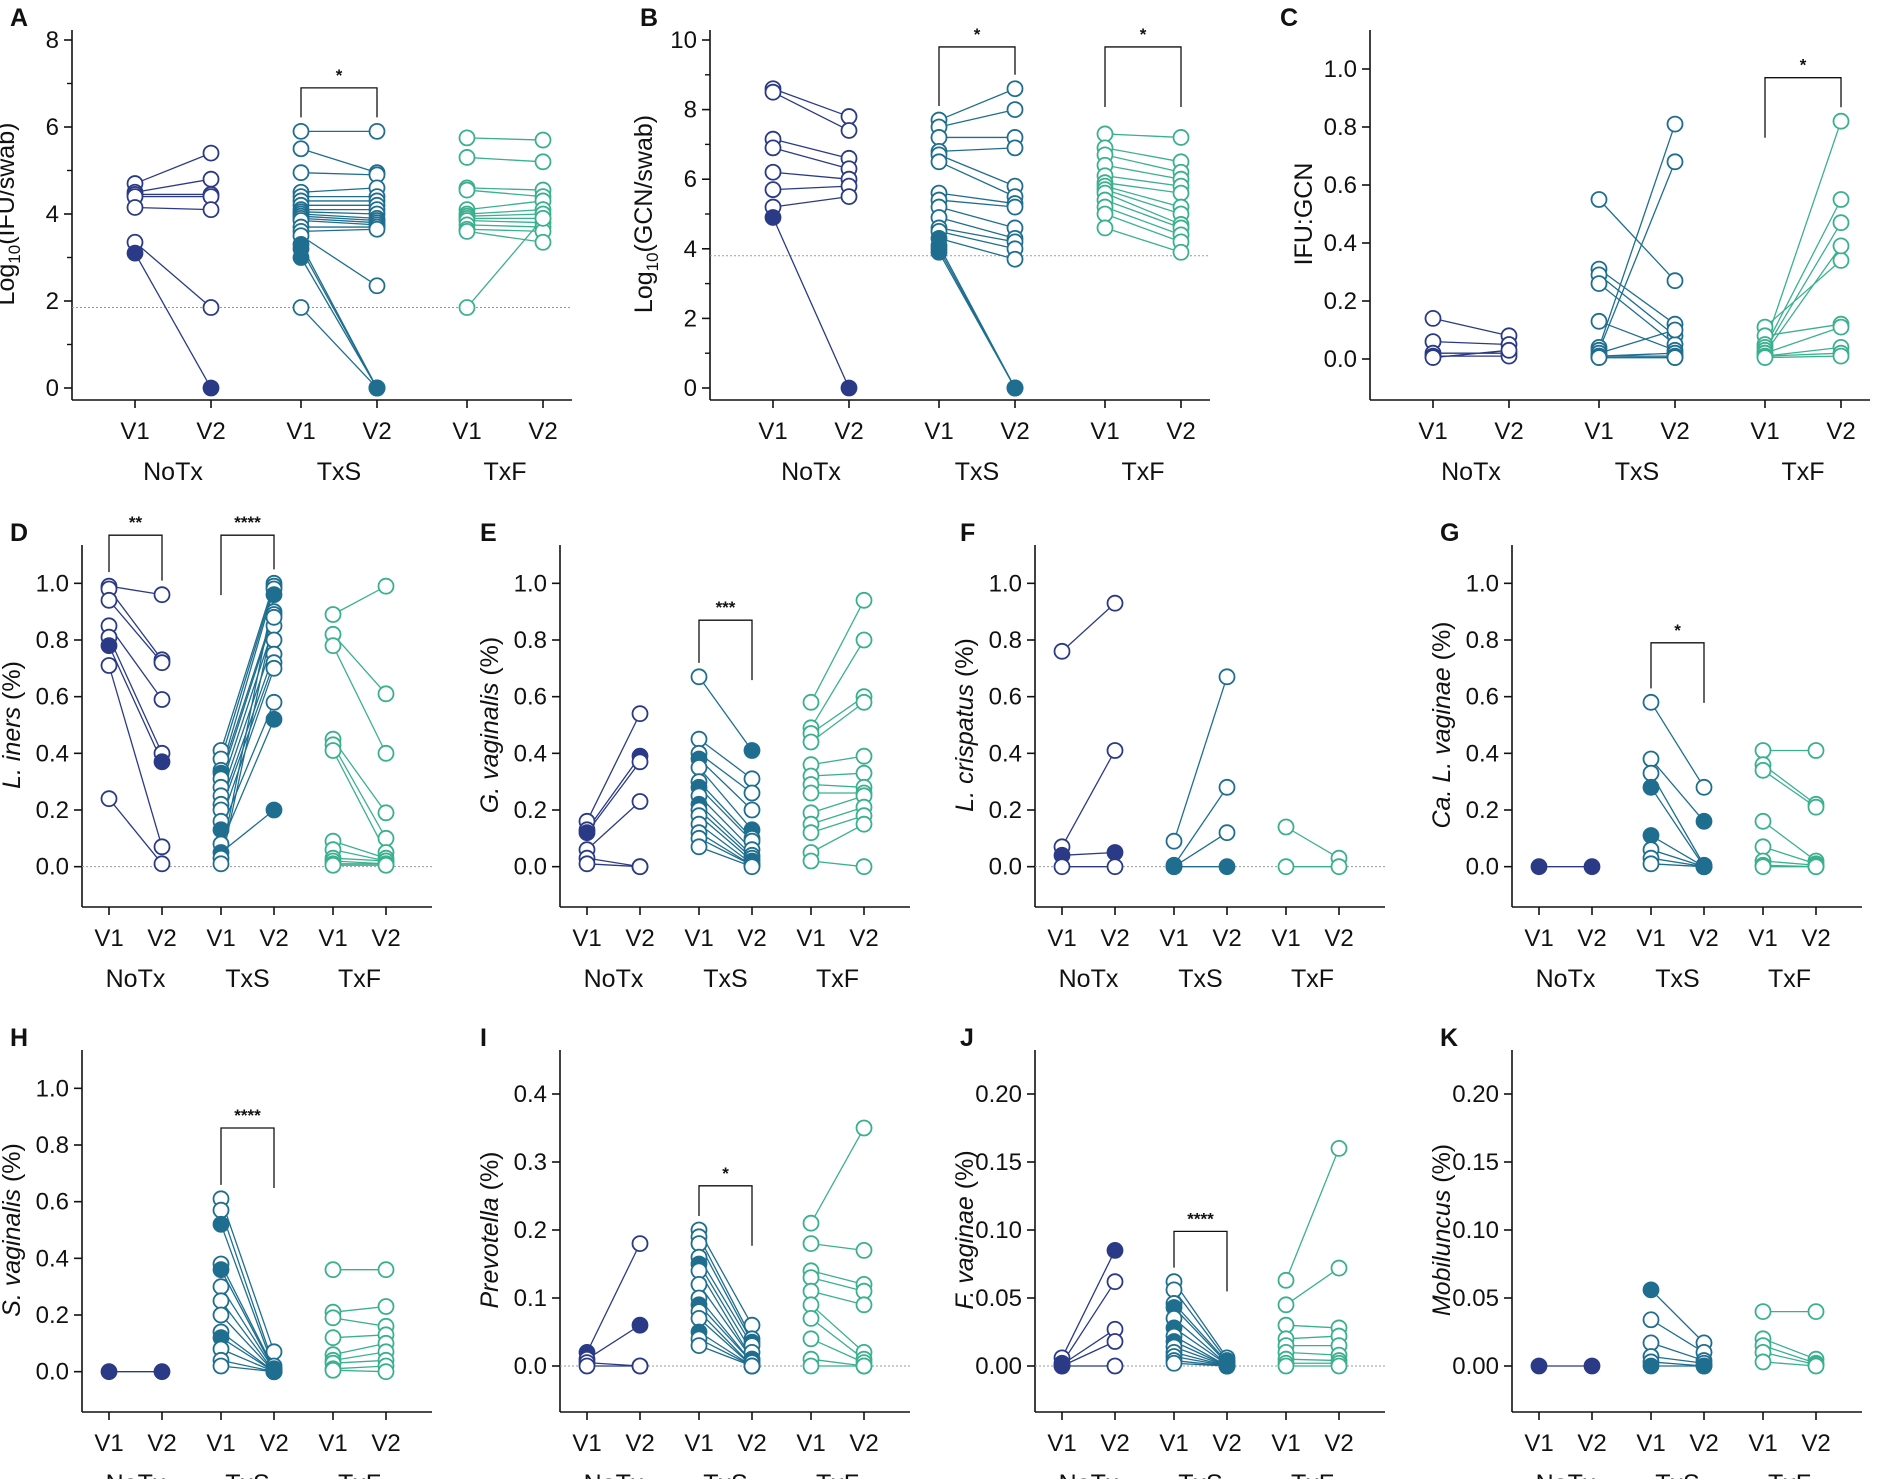 The image size is (1890, 1484). Describe the element at coordinates (690, 179) in the screenshot. I see `pB-ytick-label-3: 6` at that location.